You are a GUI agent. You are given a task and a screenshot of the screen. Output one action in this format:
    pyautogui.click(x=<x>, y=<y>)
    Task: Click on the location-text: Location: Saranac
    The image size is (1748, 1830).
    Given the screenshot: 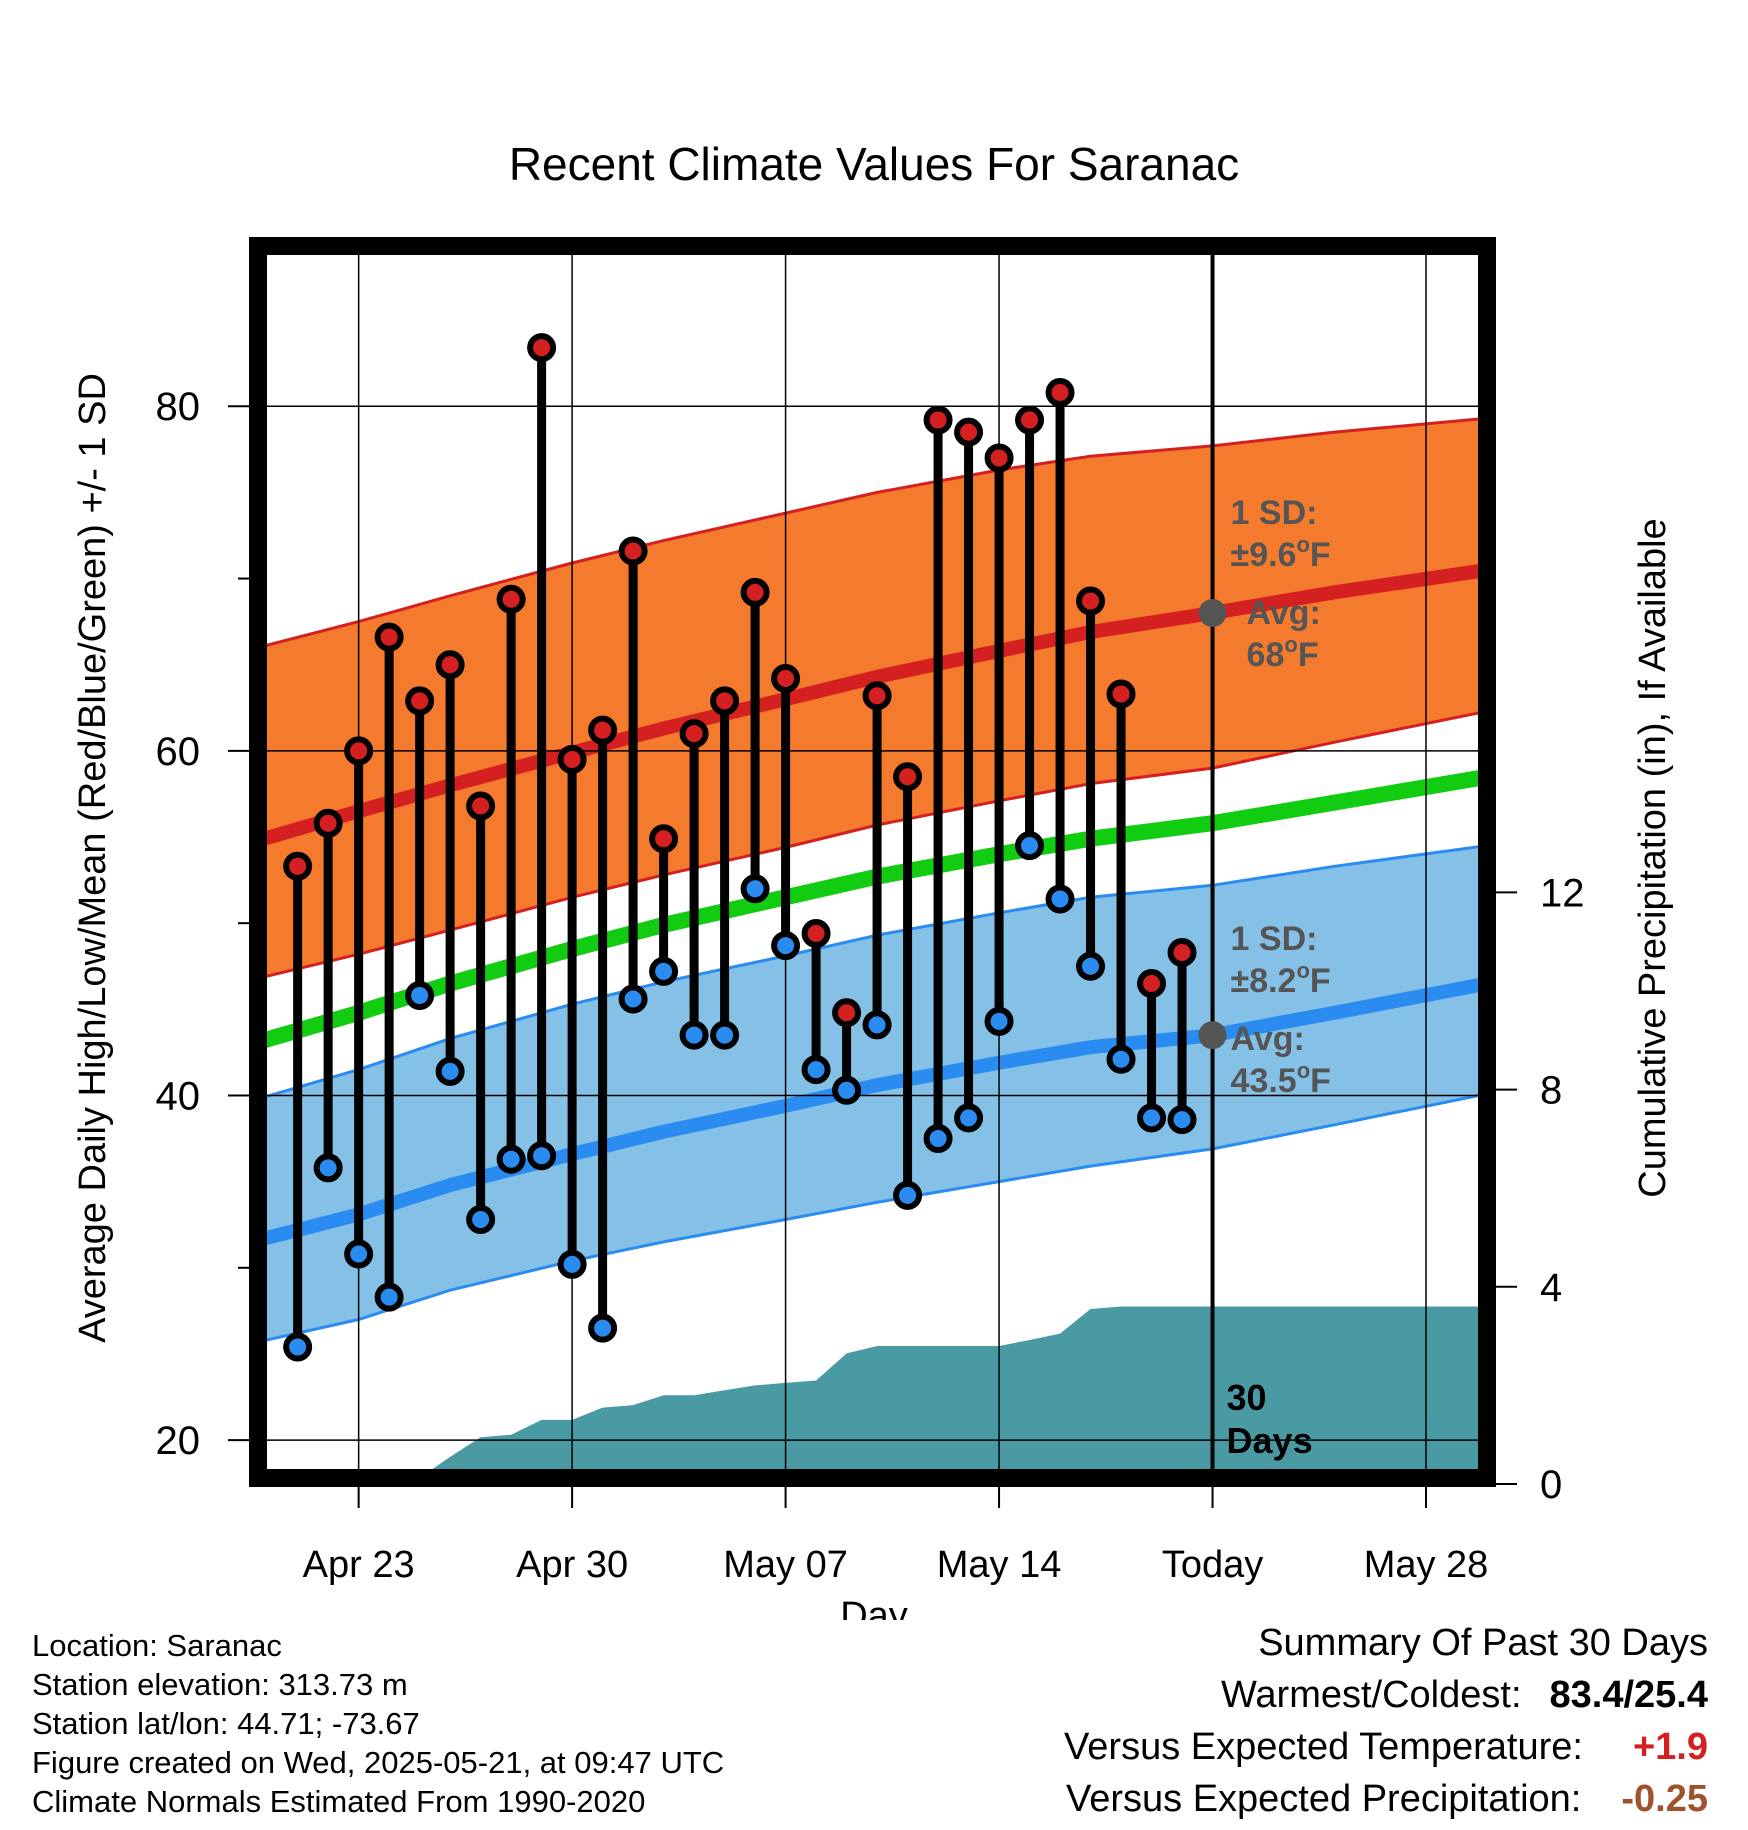 What is the action you would take?
    pyautogui.click(x=157, y=1645)
    